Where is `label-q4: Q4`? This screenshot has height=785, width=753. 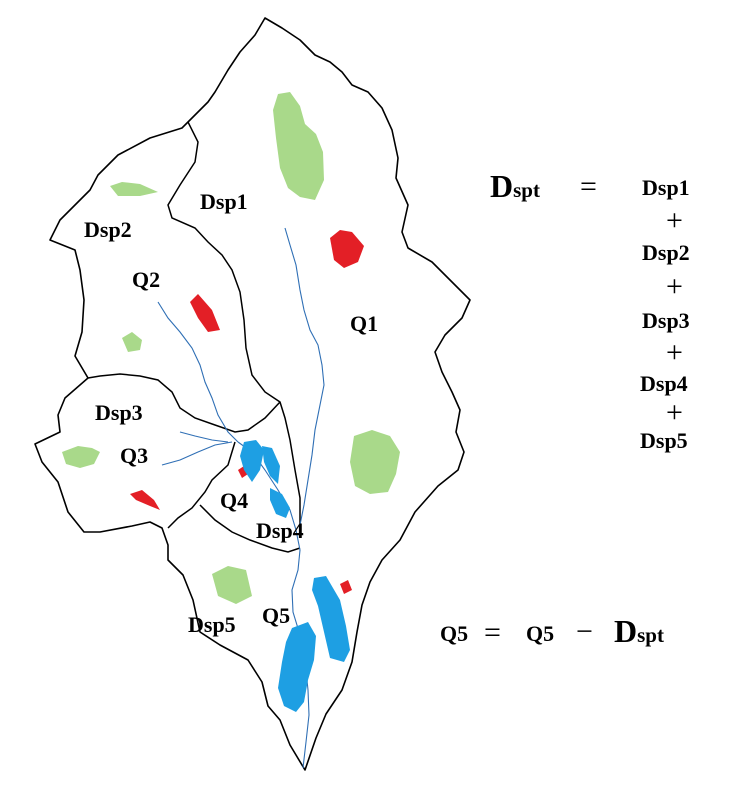 label-q4: Q4 is located at coordinates (234, 500).